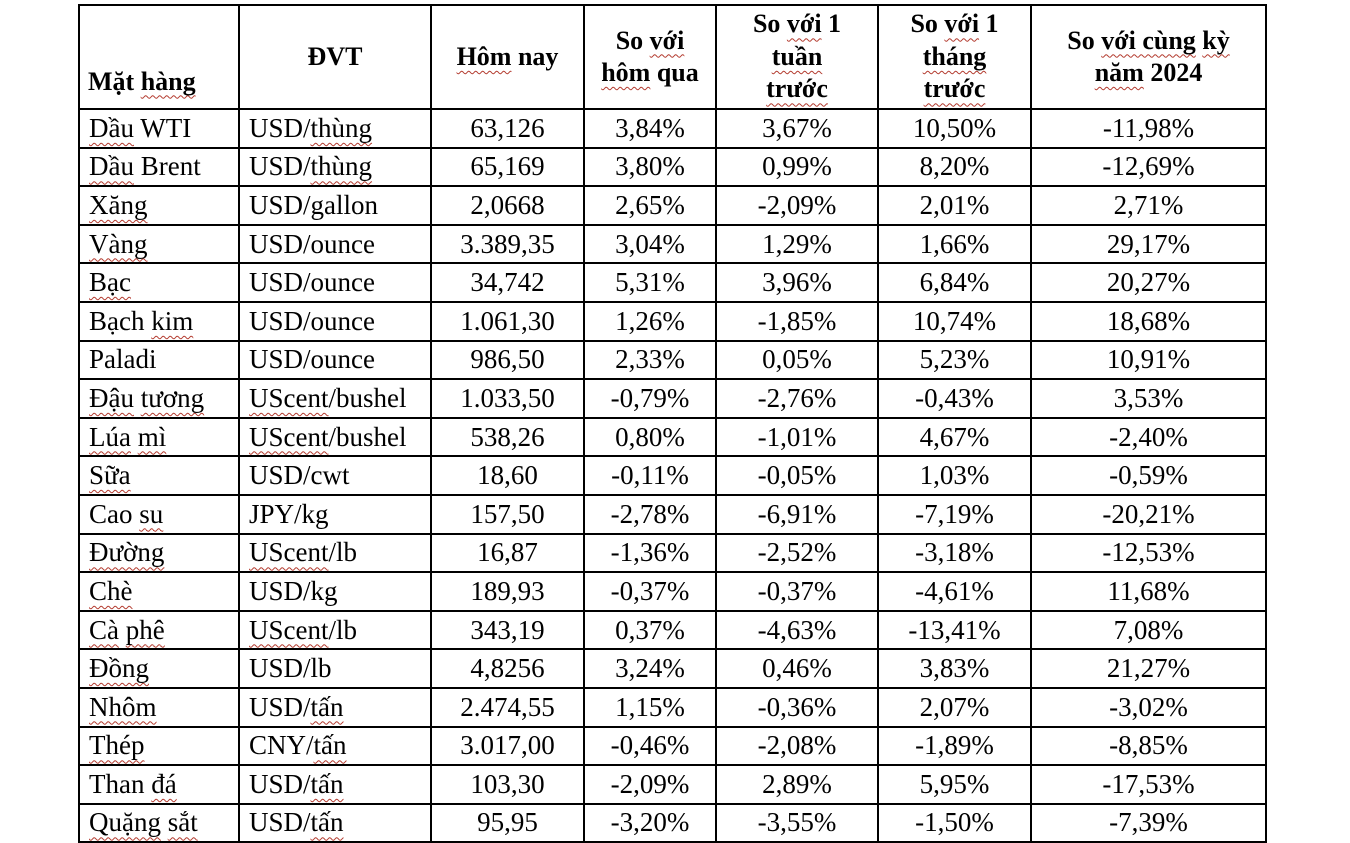  I want to click on vs-2024-cell: 29,17%, so click(1148, 244).